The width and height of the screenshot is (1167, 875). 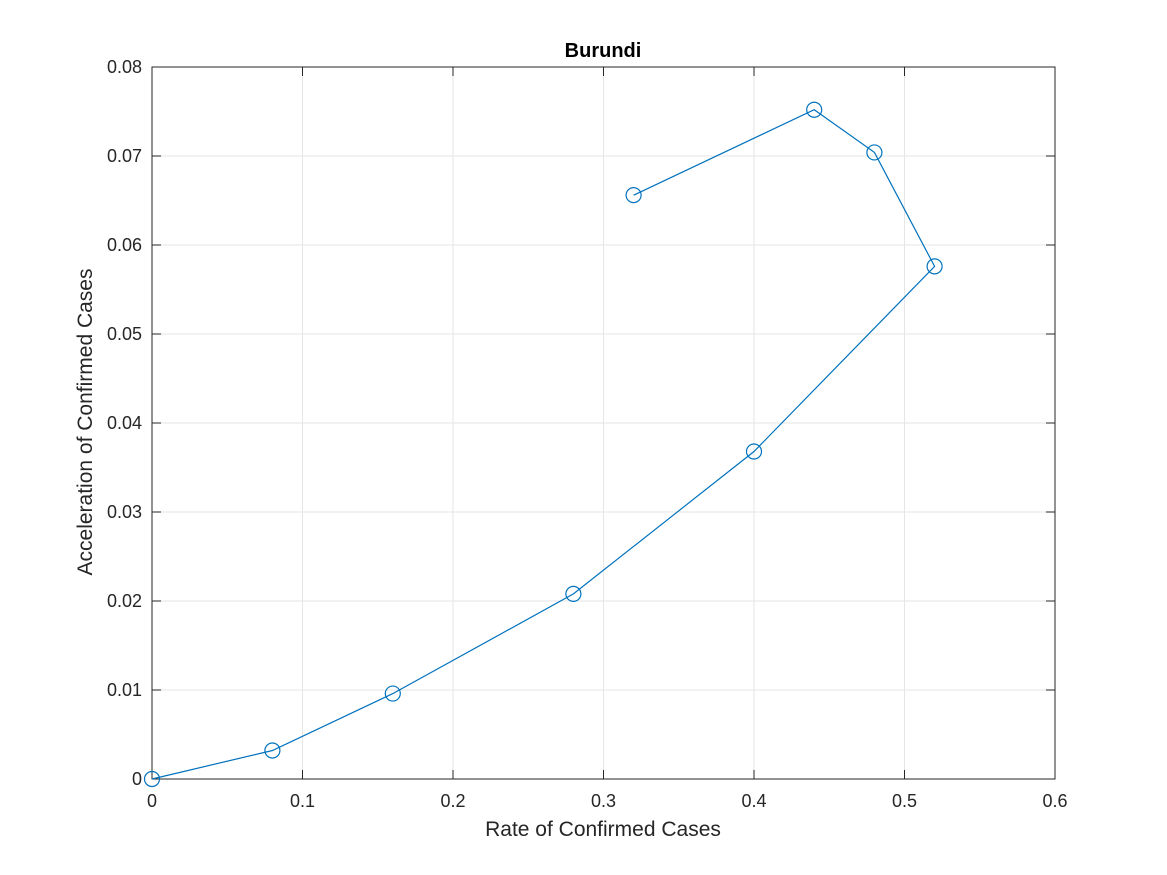 What do you see at coordinates (137, 779) in the screenshot?
I see `y-tick-label: 0` at bounding box center [137, 779].